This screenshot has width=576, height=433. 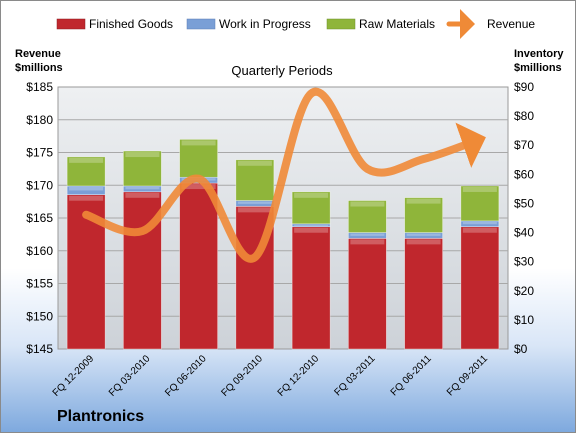 I want to click on x-tick-label: FQ 12-2009, so click(x=74, y=376).